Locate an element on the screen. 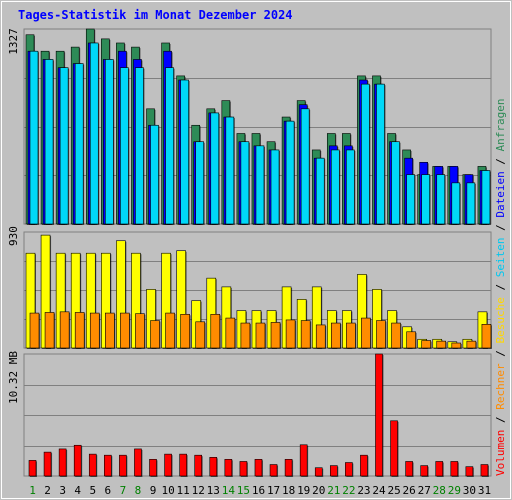 This screenshot has height=500, width=512. x-tick-label: 19 is located at coordinates (303, 490).